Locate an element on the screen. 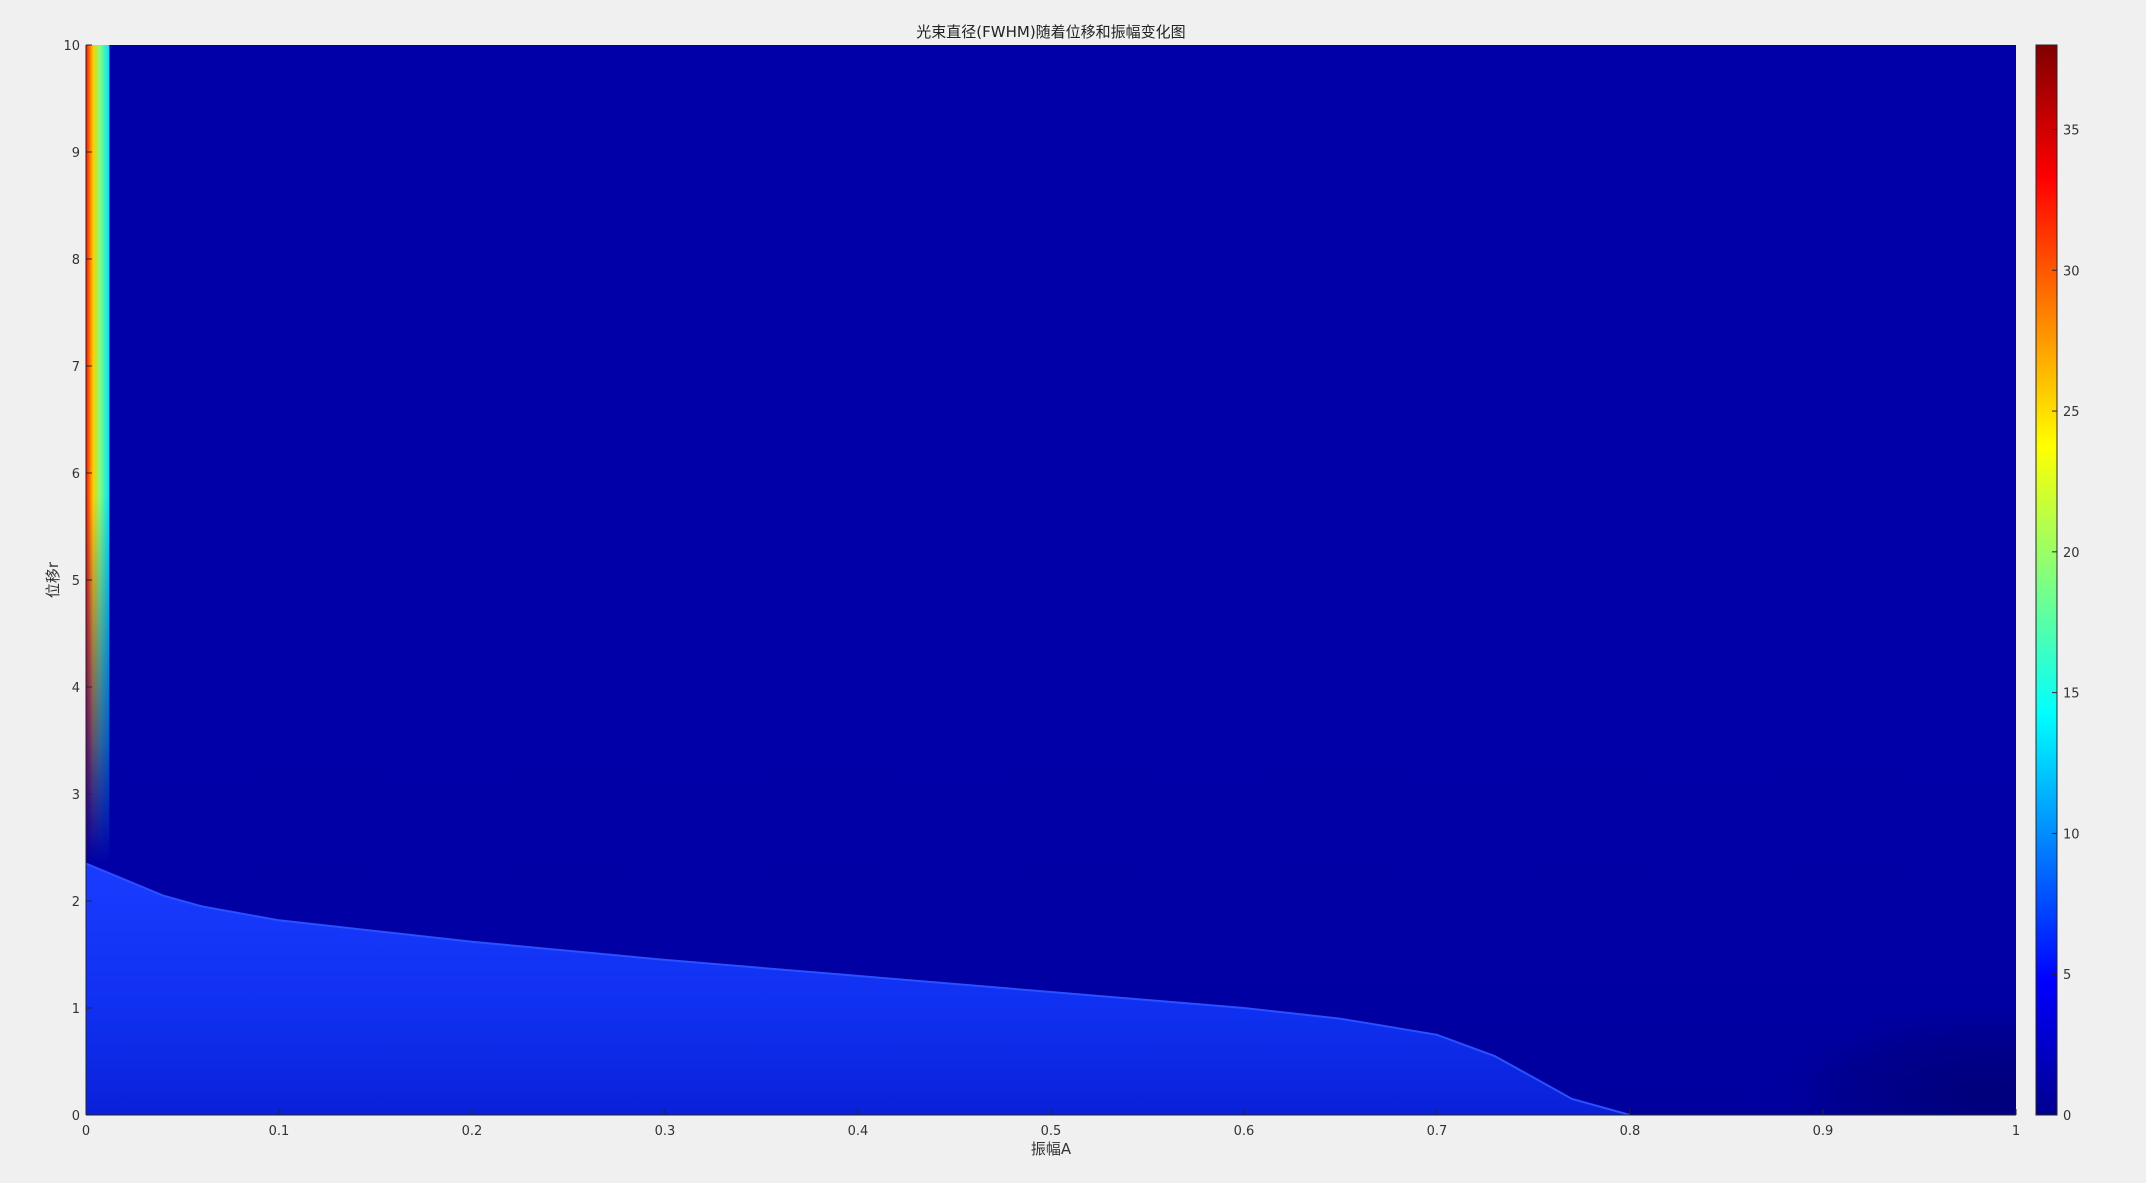  colorbar-tick-label: 10 is located at coordinates (2071, 834).